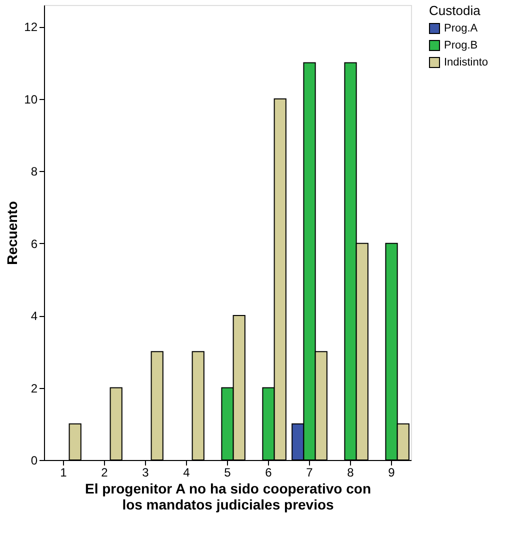 The image size is (531, 549). Describe the element at coordinates (34, 171) in the screenshot. I see `y-tick-label: 8` at that location.